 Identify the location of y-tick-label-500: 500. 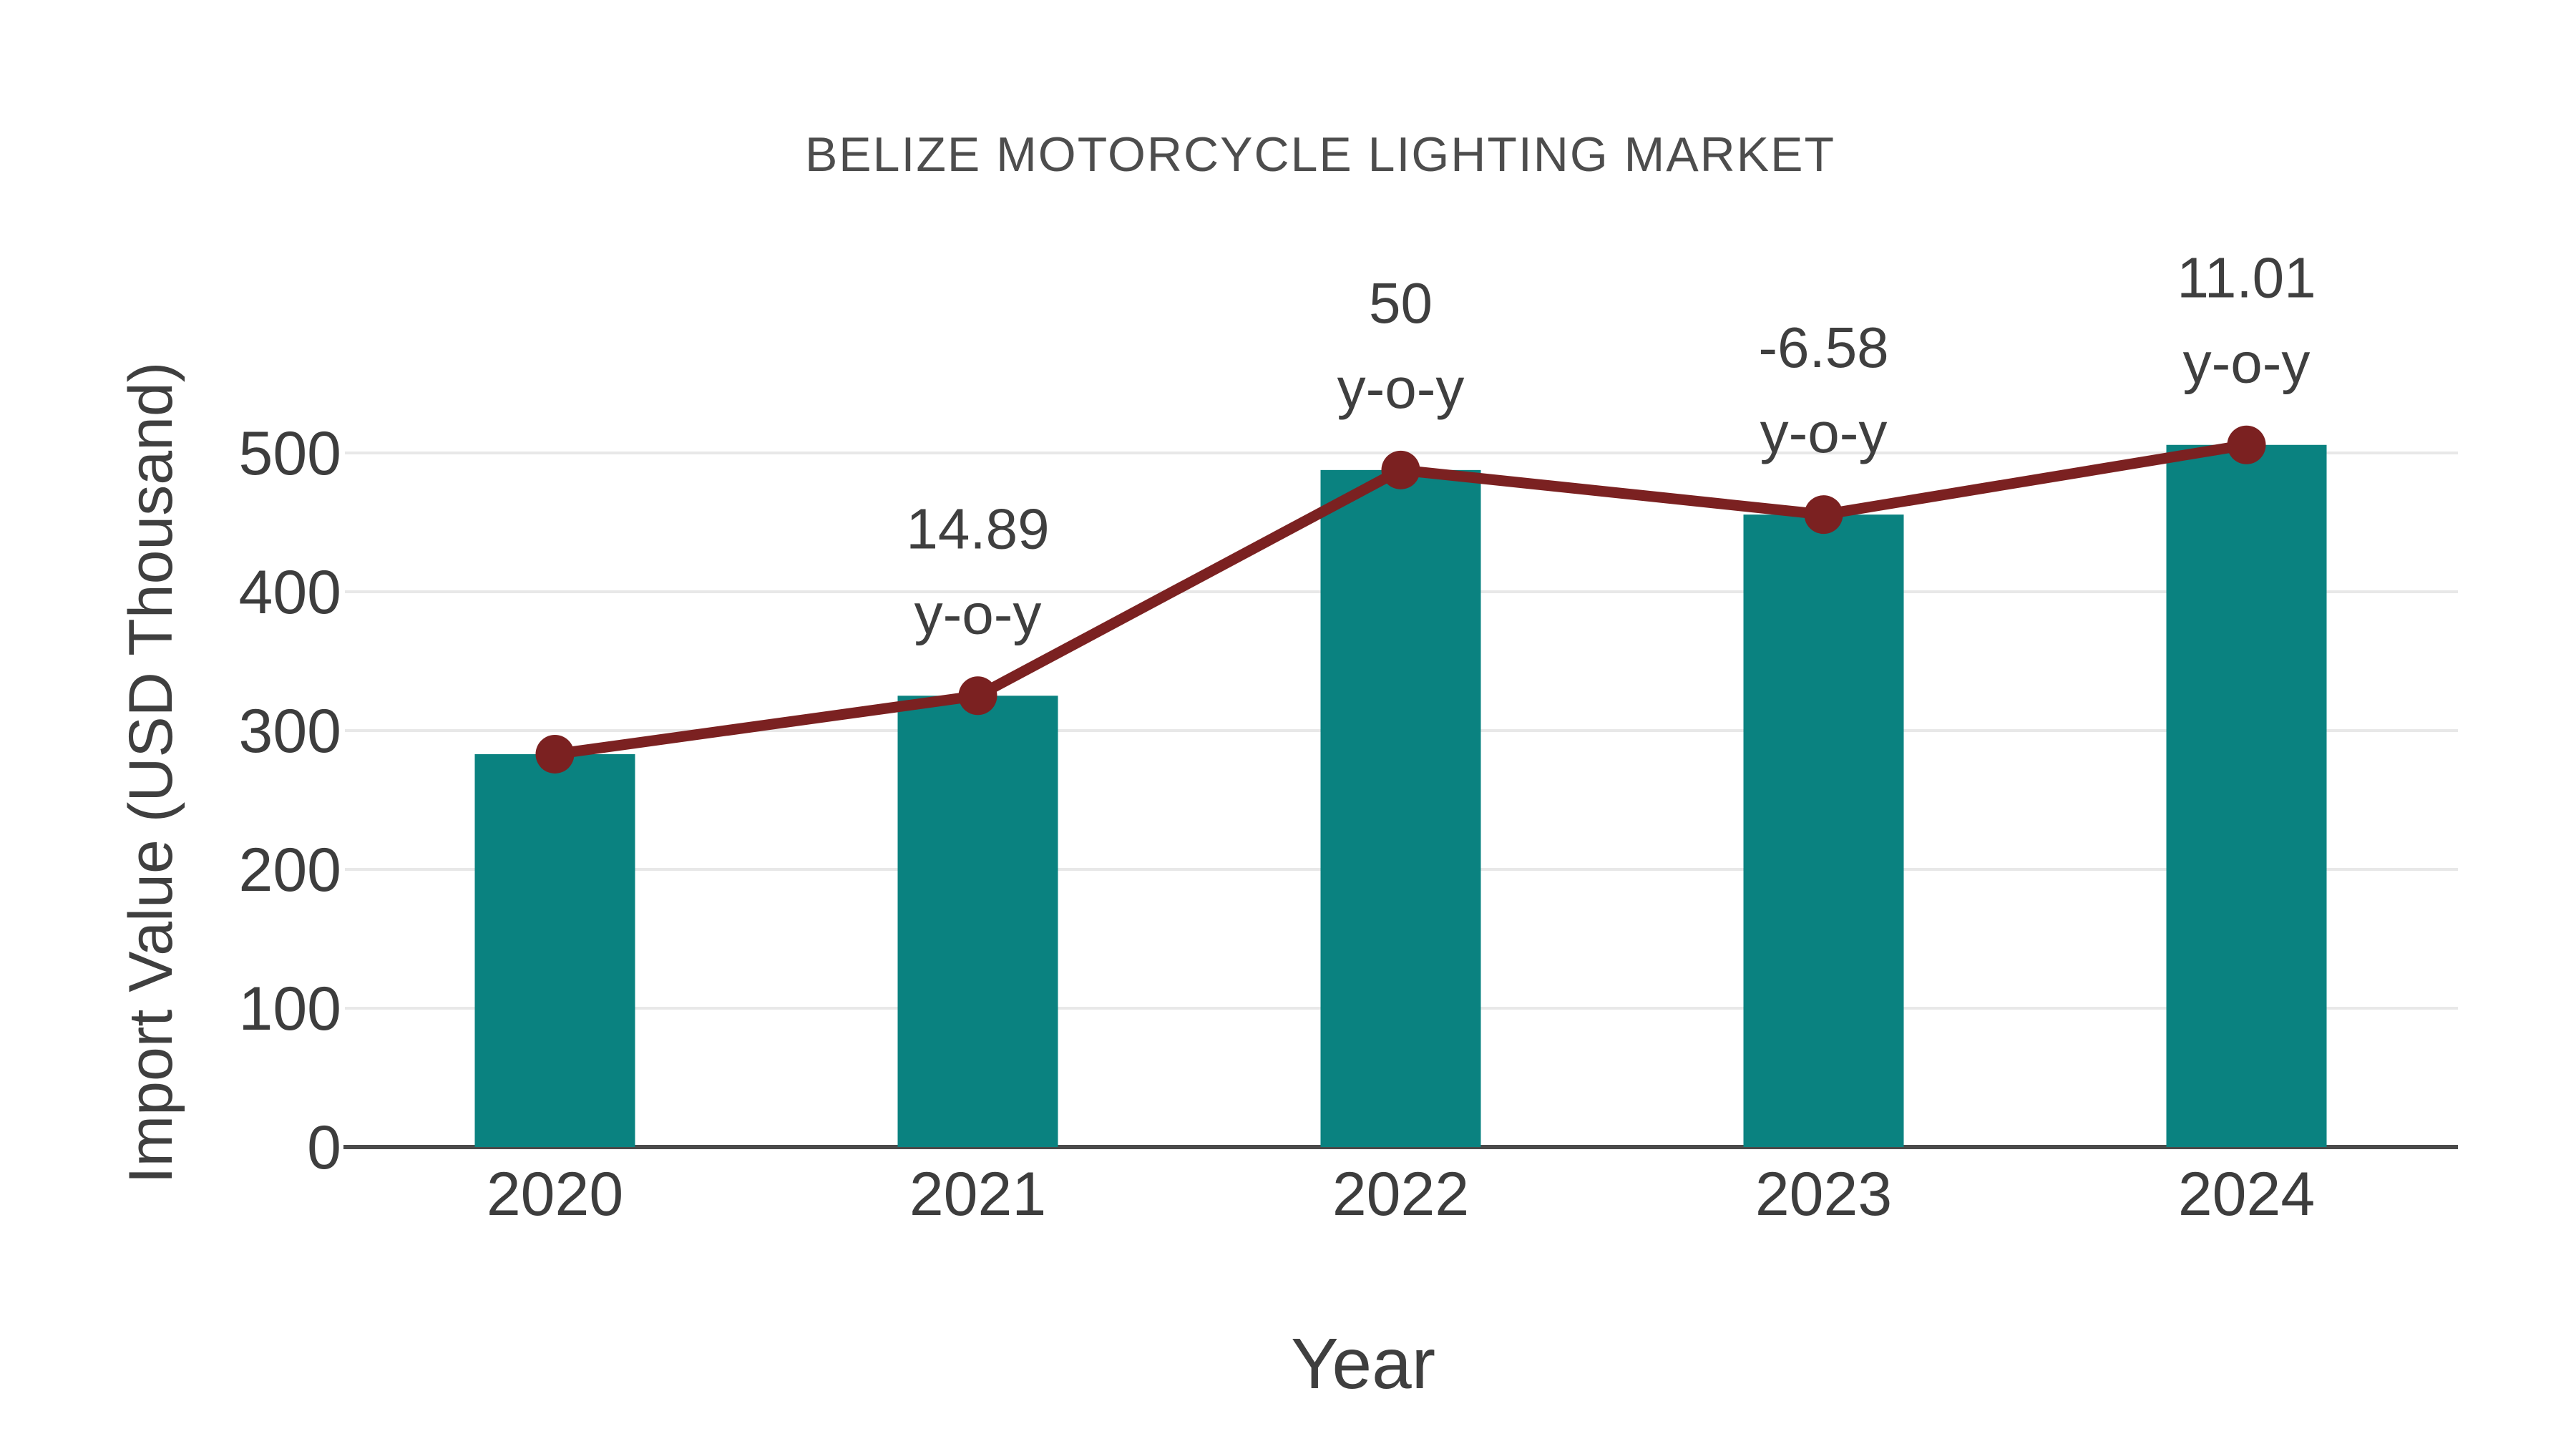
(290, 453).